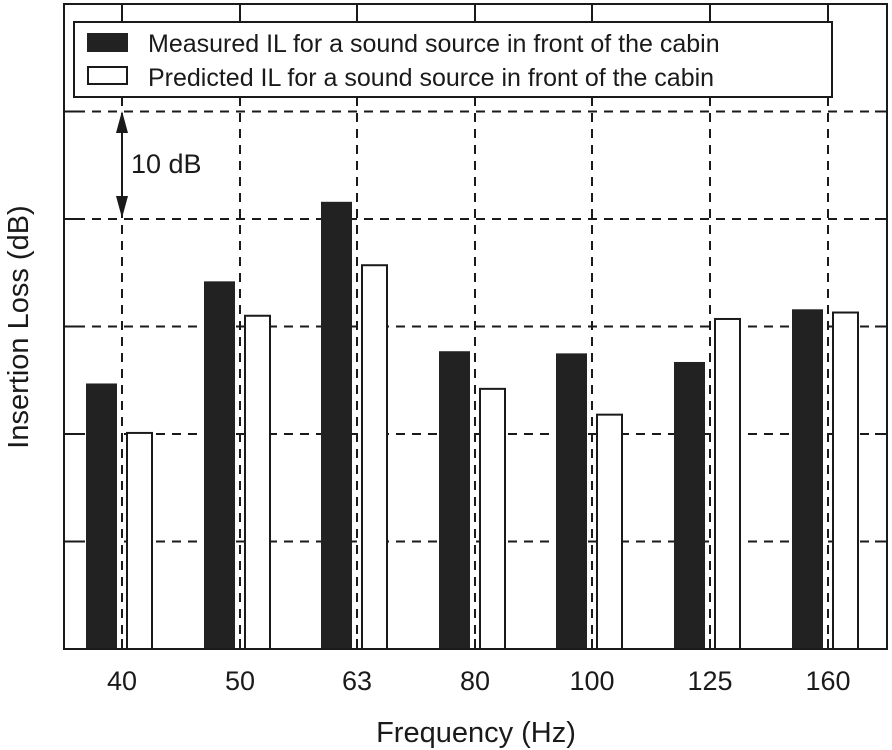 The width and height of the screenshot is (892, 750). What do you see at coordinates (107, 42) in the screenshot?
I see `legend-swatch-measured` at bounding box center [107, 42].